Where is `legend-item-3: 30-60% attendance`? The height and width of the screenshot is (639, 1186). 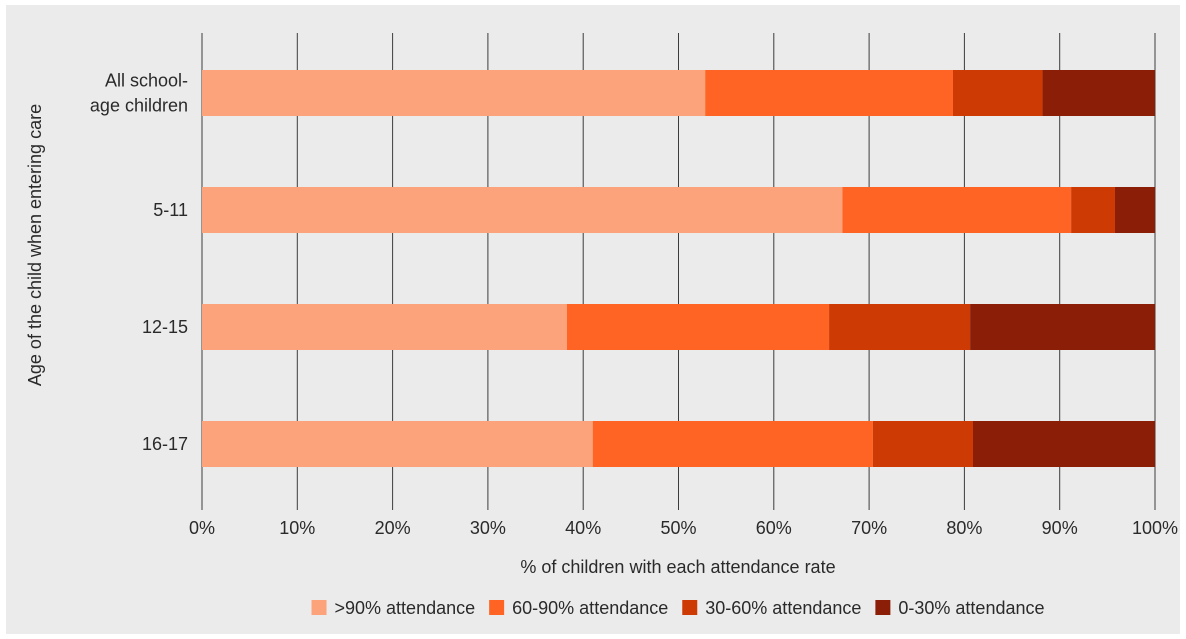
legend-item-3: 30-60% attendance is located at coordinates (771, 608).